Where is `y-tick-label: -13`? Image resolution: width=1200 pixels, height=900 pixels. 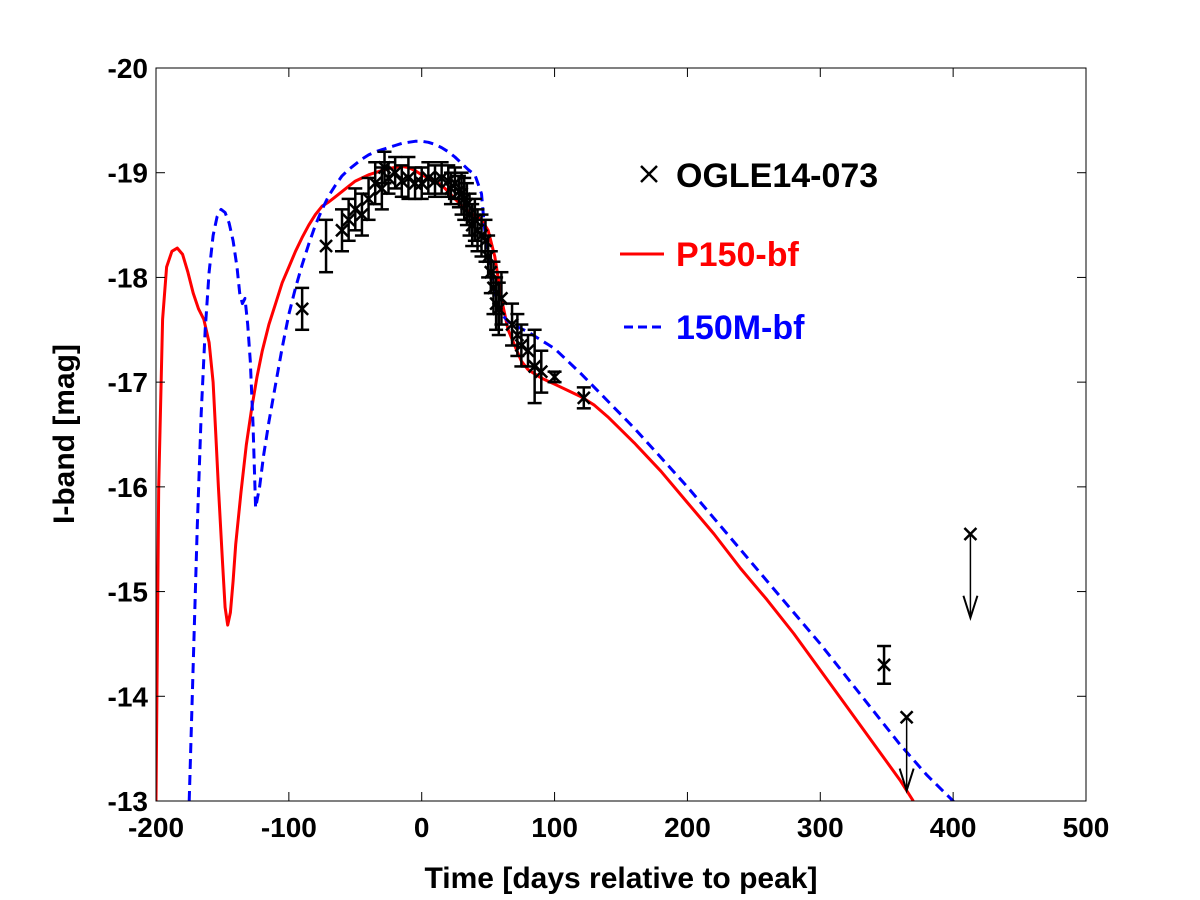 y-tick-label: -13 is located at coordinates (128, 801).